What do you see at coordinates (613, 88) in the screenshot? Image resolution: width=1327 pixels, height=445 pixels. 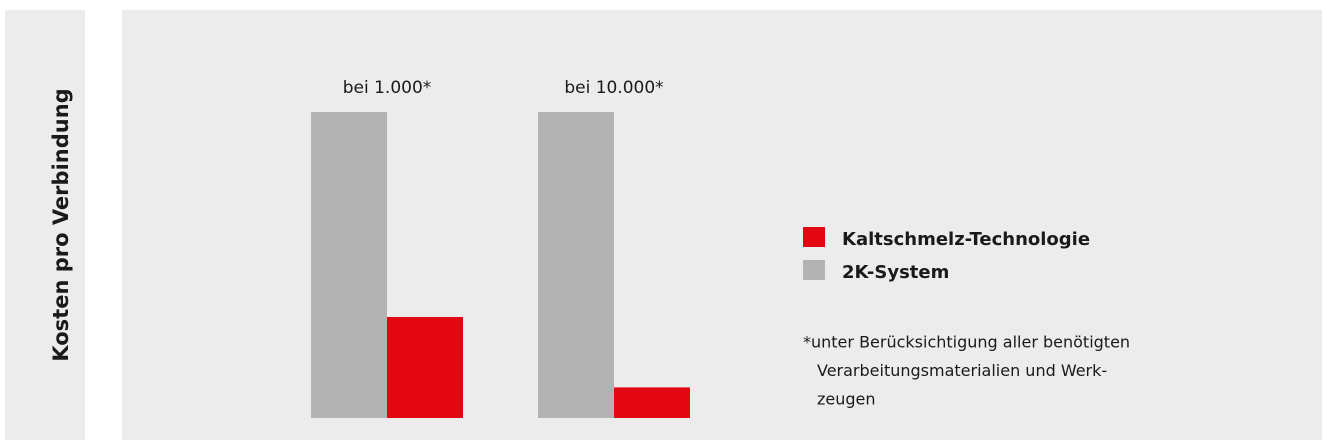 I see `category-label: bei 10.000*` at bounding box center [613, 88].